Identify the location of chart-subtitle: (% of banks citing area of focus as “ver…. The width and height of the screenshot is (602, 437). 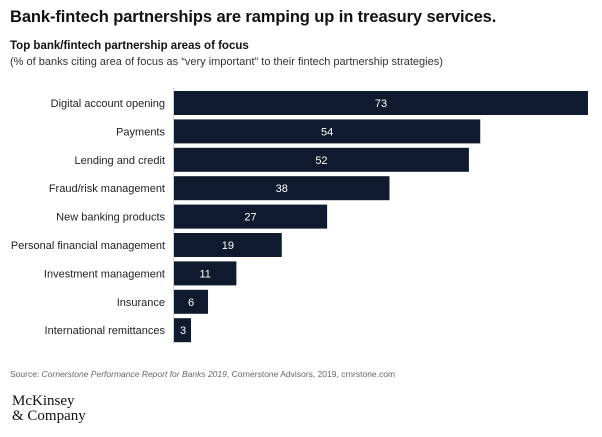
(226, 62).